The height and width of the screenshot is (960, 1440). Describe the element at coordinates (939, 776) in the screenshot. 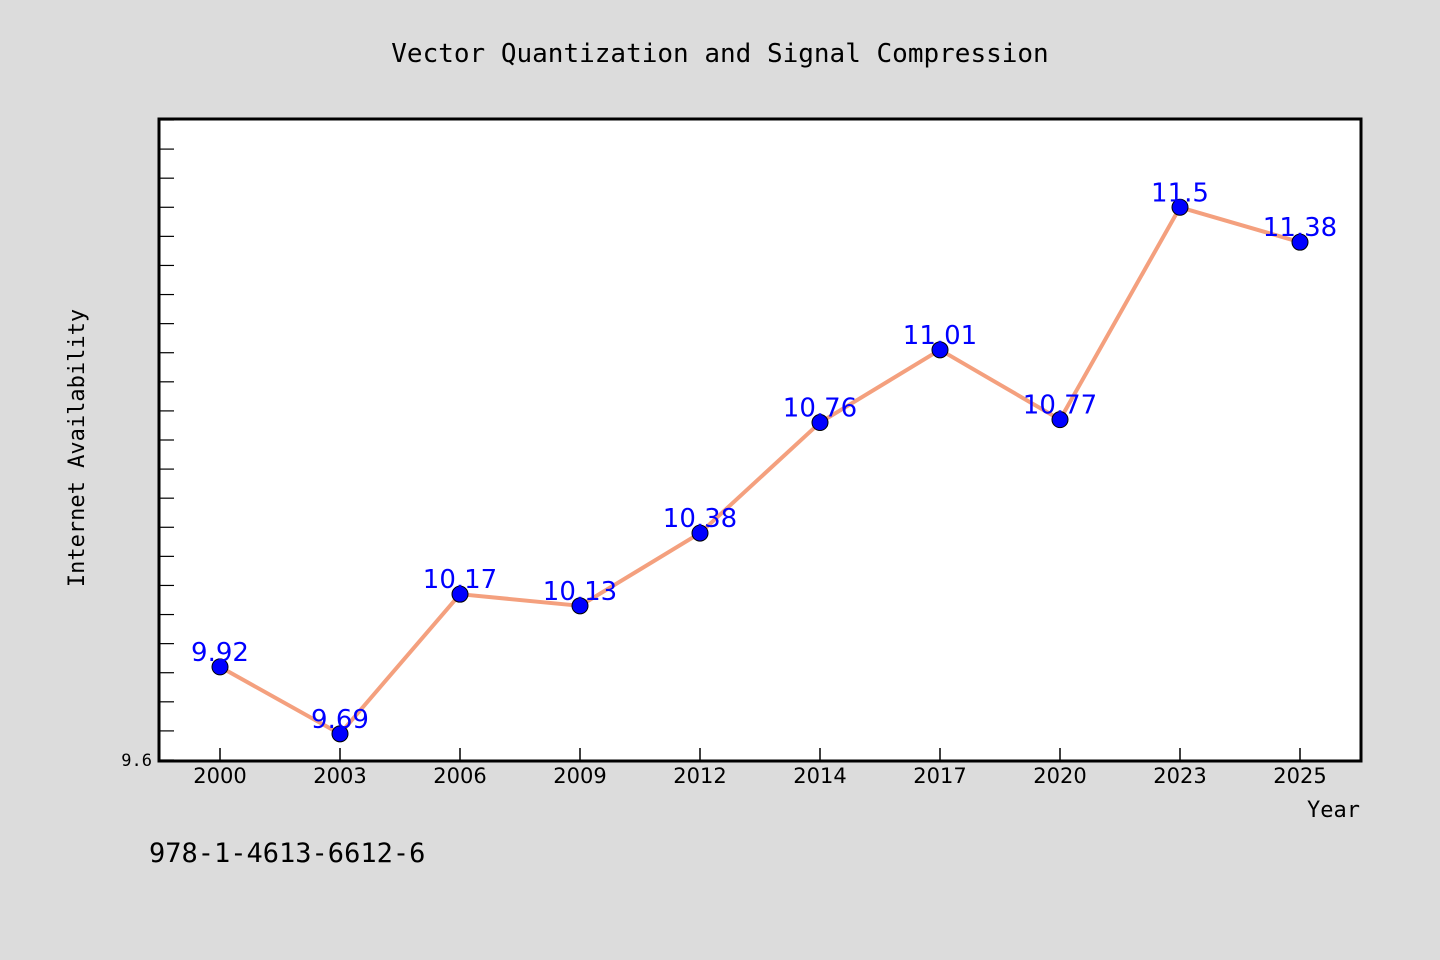

I see `x-tick-label: 2017` at that location.